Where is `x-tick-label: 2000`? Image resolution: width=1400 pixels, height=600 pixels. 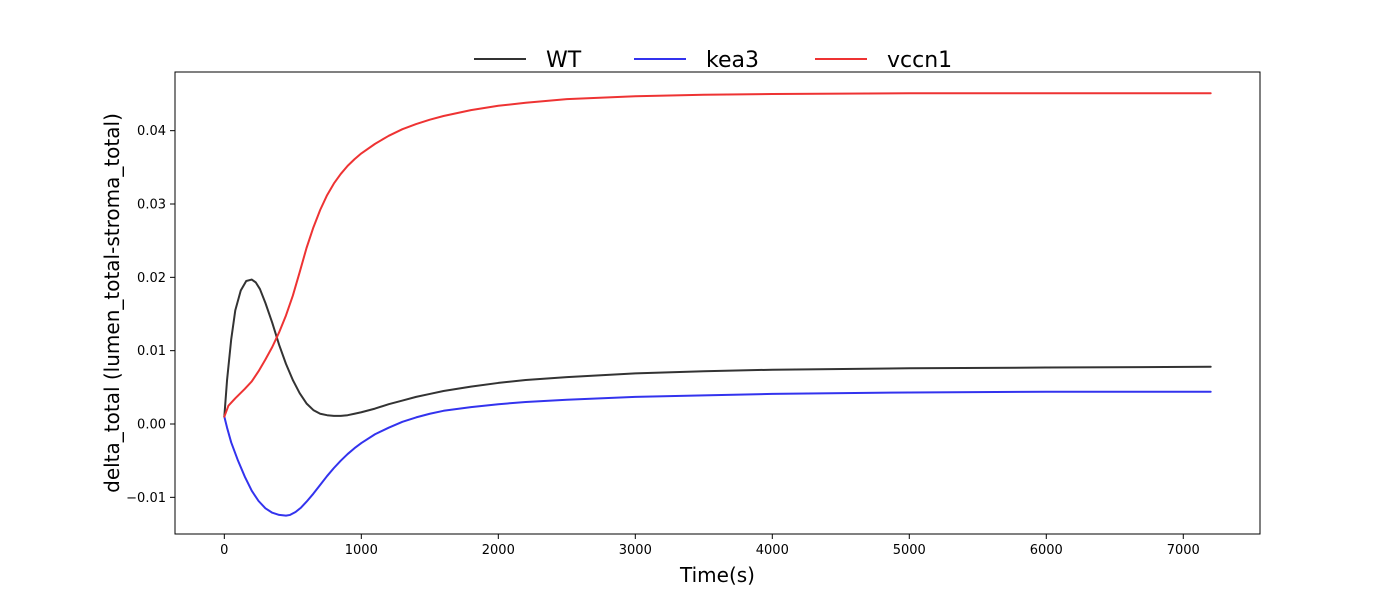
x-tick-label: 2000 is located at coordinates (498, 550).